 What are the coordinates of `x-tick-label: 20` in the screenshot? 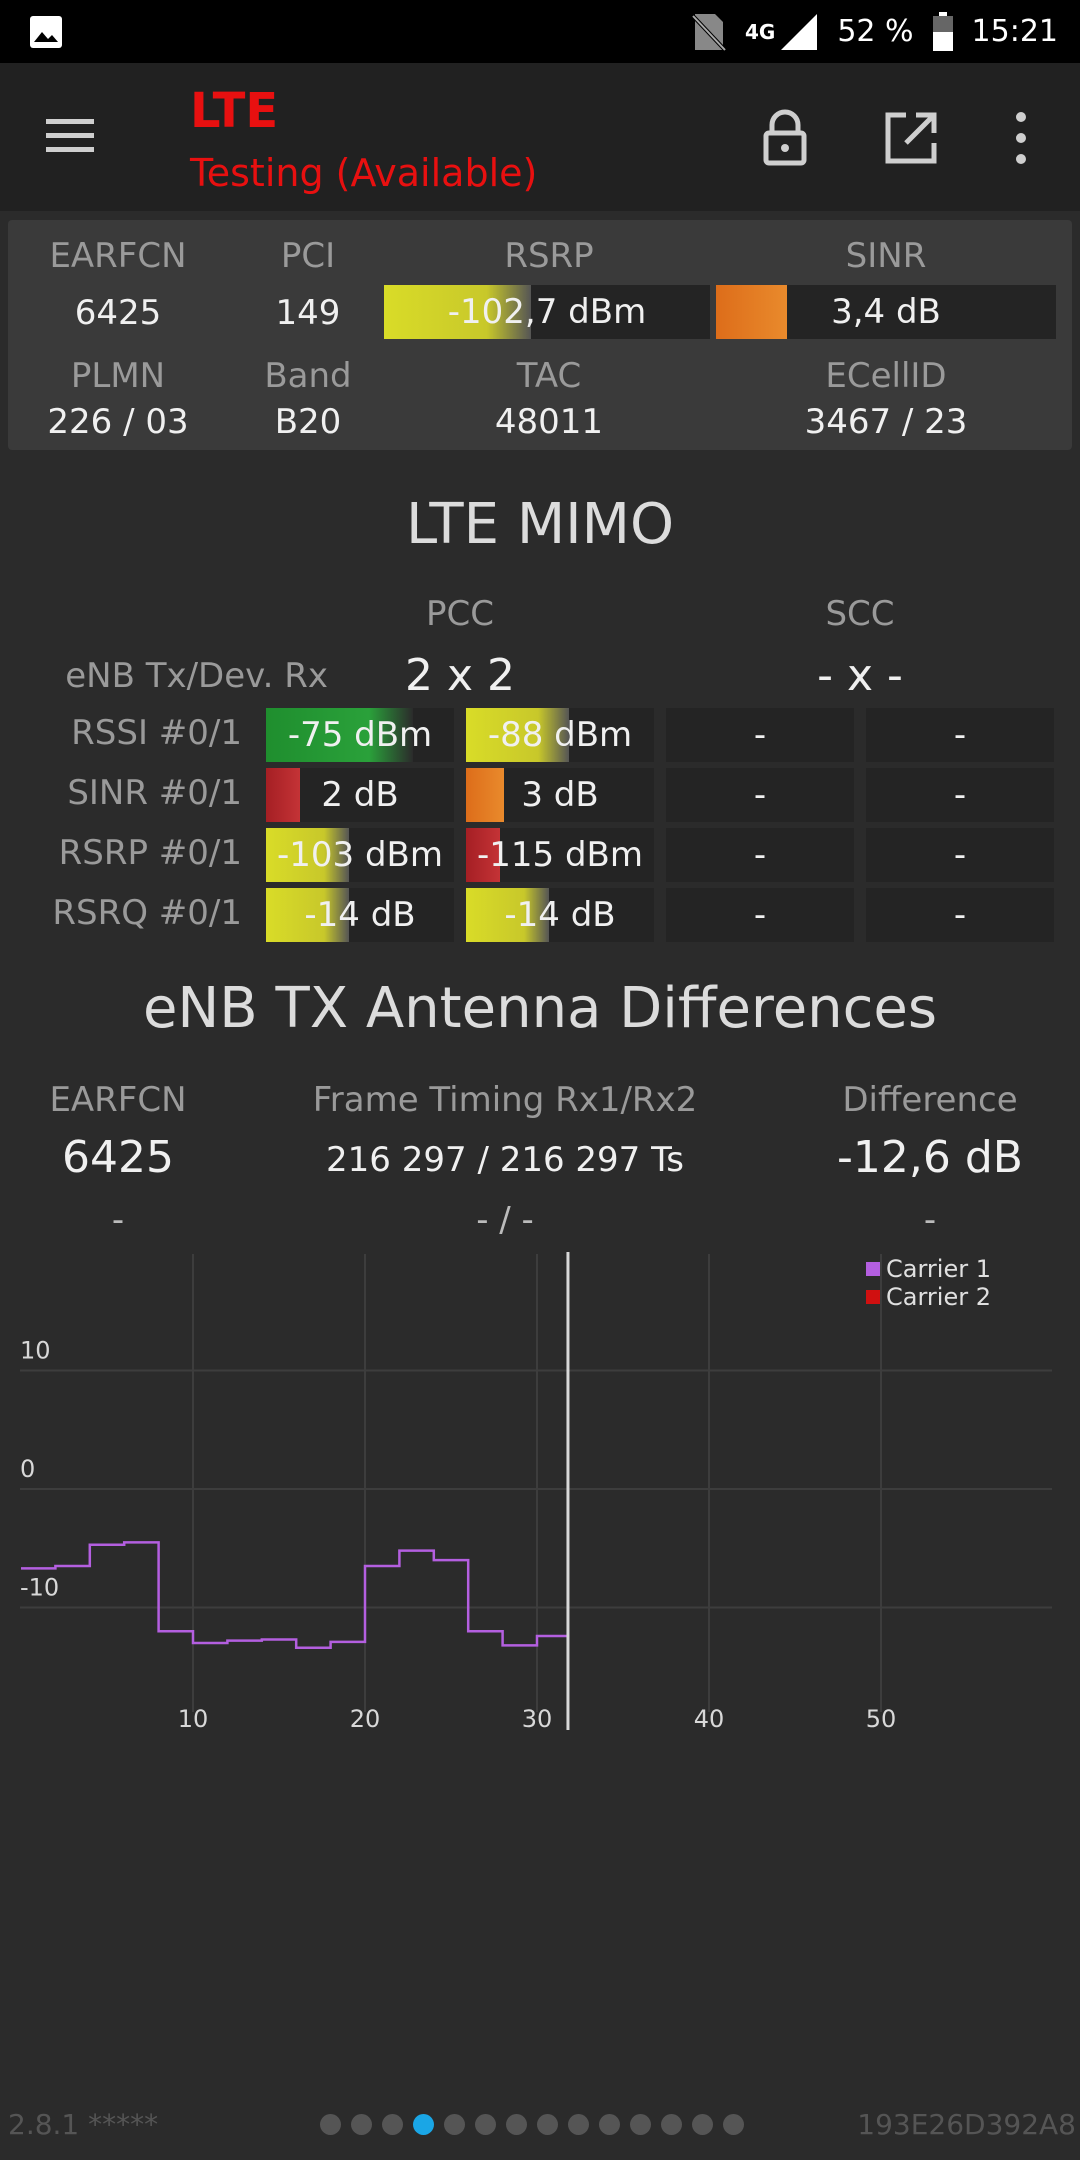 It's located at (365, 1719).